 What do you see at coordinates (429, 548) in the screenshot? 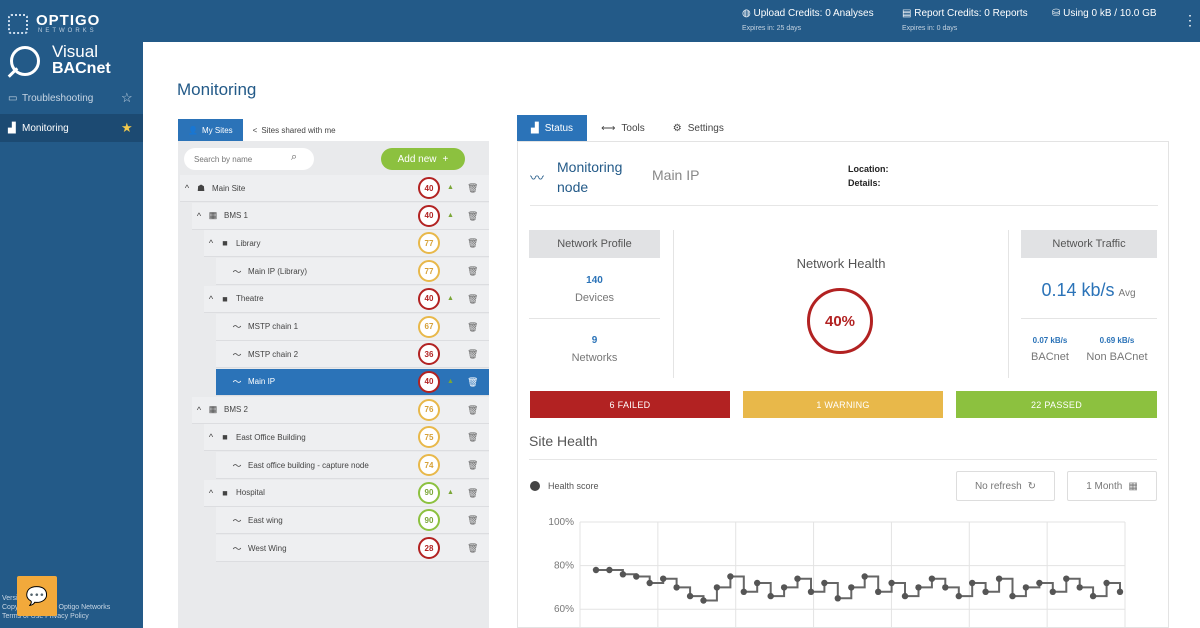
I see `health-score-badge: 28` at bounding box center [429, 548].